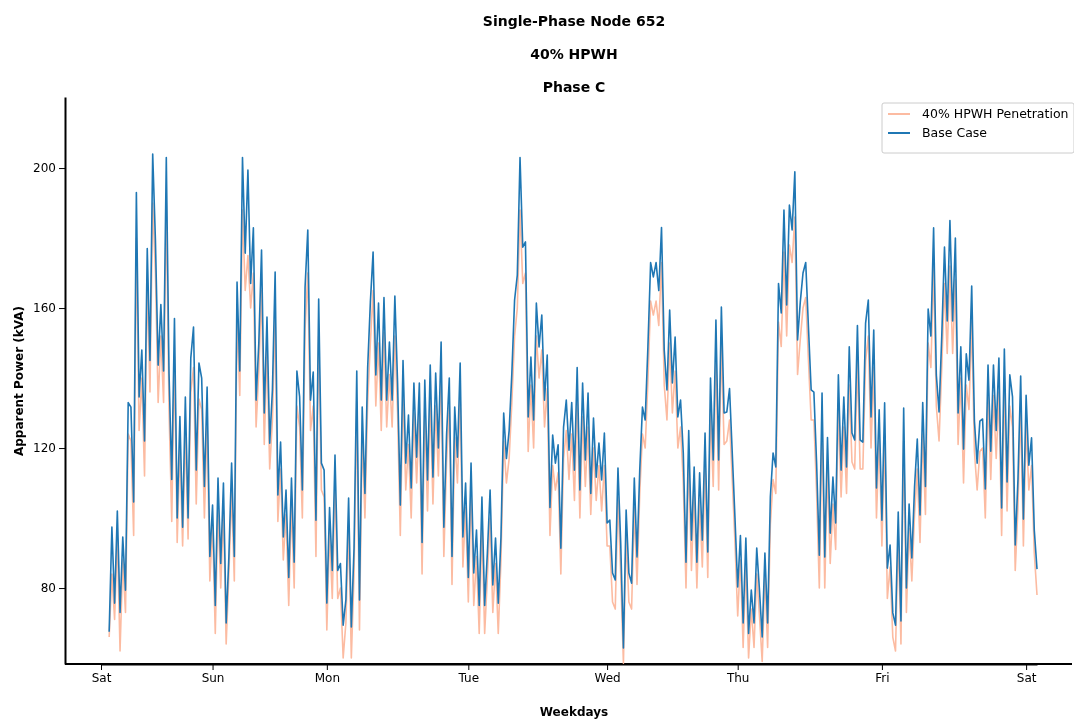  I want to click on y-tick-label: 200, so click(44, 168).